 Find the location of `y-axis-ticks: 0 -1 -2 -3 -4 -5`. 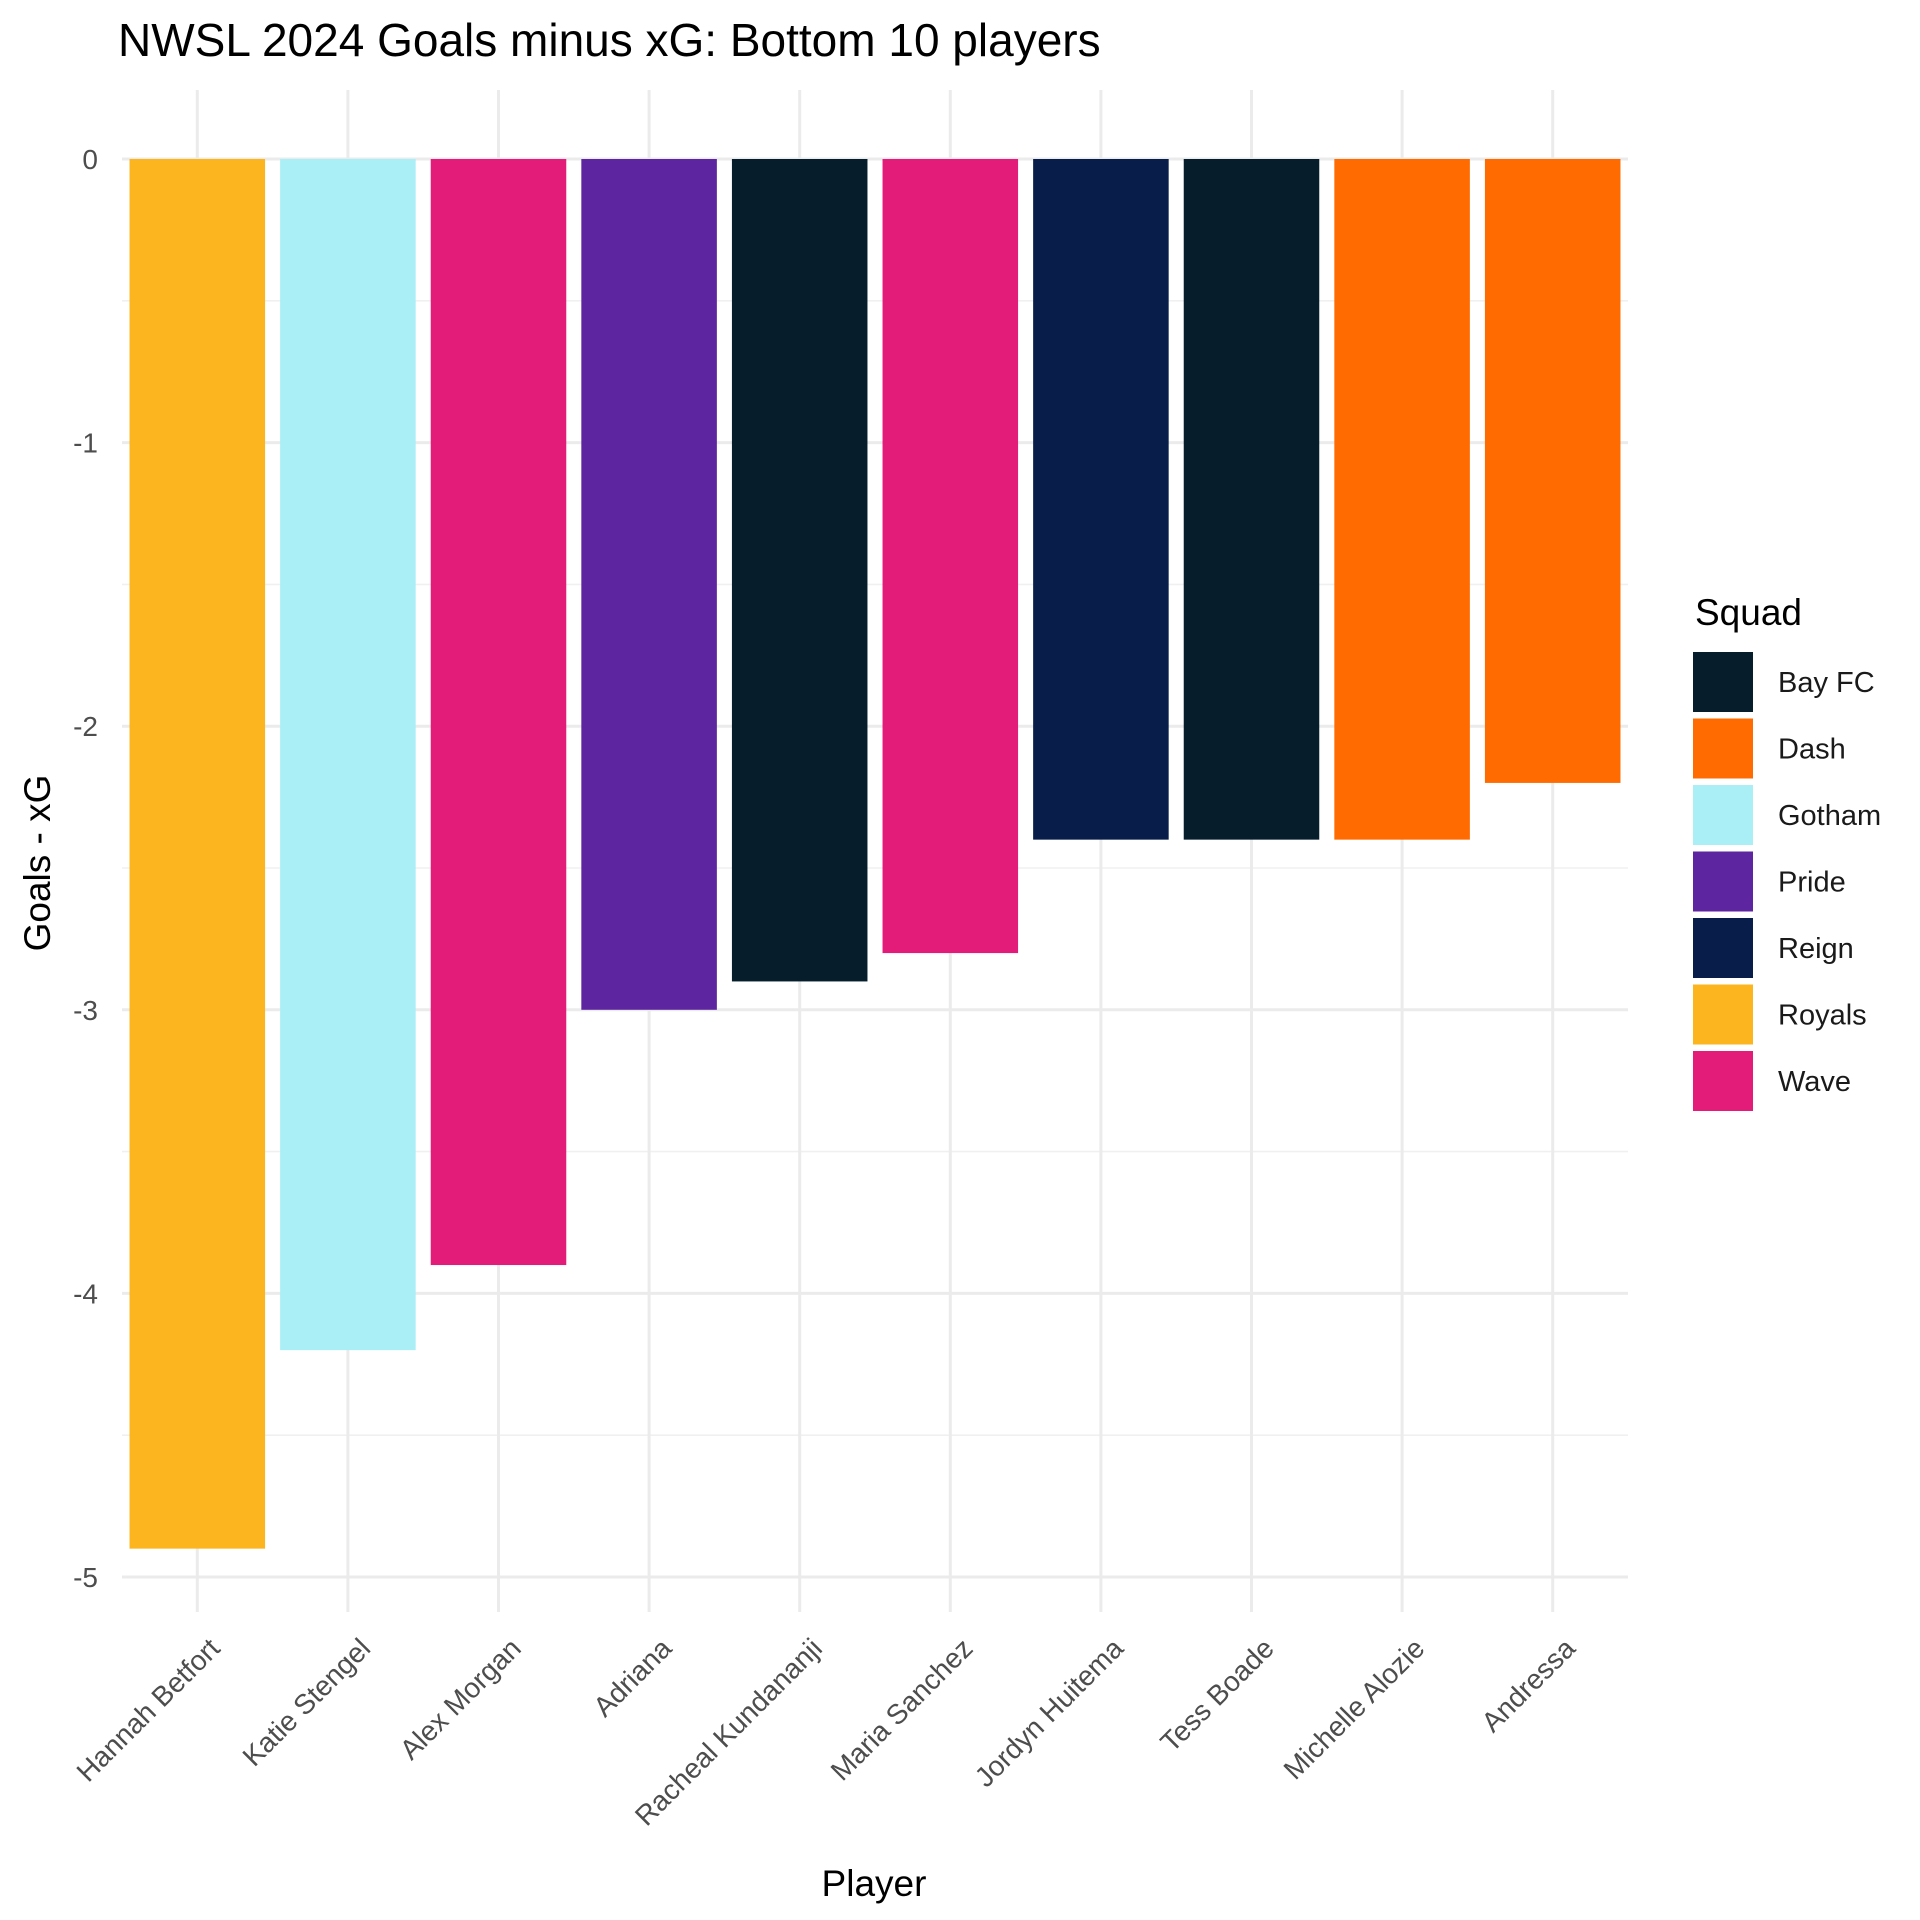

y-axis-ticks: 0 -1 -2 -3 -4 -5 is located at coordinates (85, 868).